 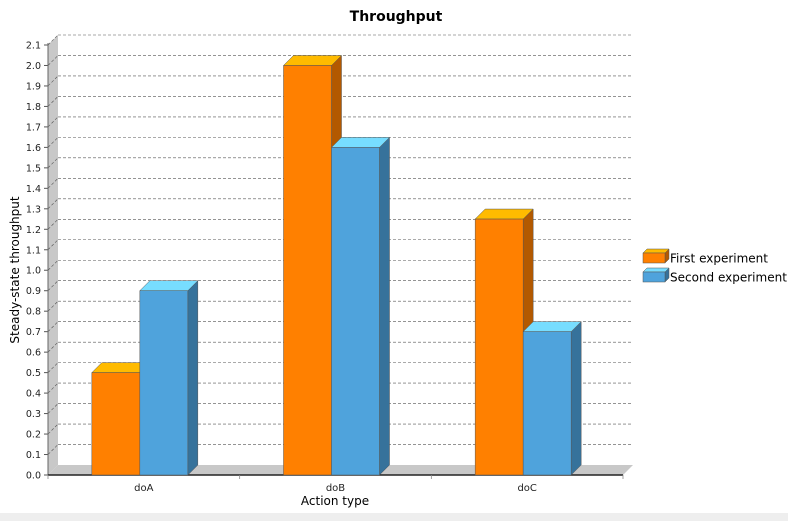 What do you see at coordinates (33, 127) in the screenshot?
I see `y-tick-label: 1.7` at bounding box center [33, 127].